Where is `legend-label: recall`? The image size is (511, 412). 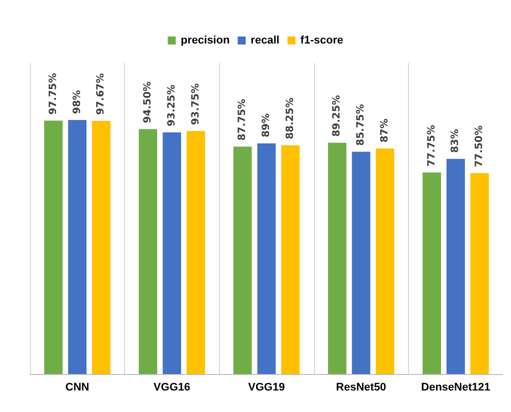
legend-label: recall is located at coordinates (265, 40).